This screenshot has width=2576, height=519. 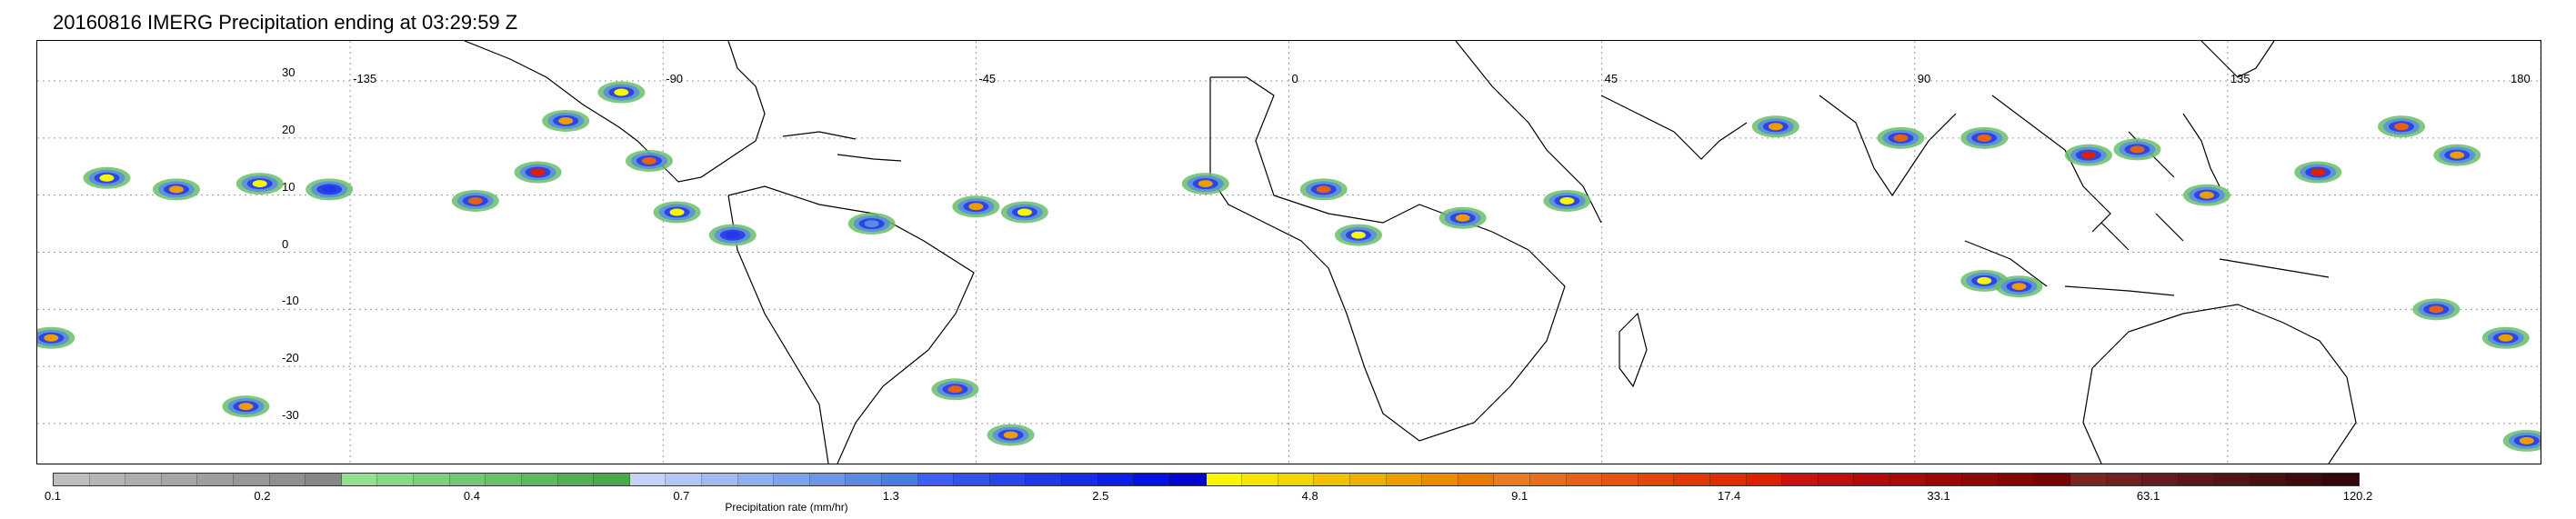 I want to click on lon-label: -135, so click(x=365, y=78).